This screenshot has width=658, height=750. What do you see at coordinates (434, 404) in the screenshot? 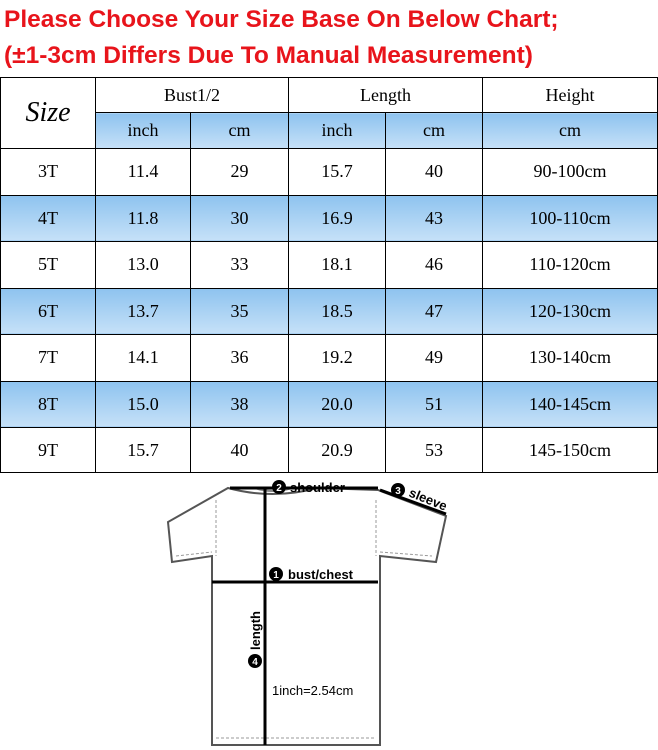
I see `value-cell: 51` at bounding box center [434, 404].